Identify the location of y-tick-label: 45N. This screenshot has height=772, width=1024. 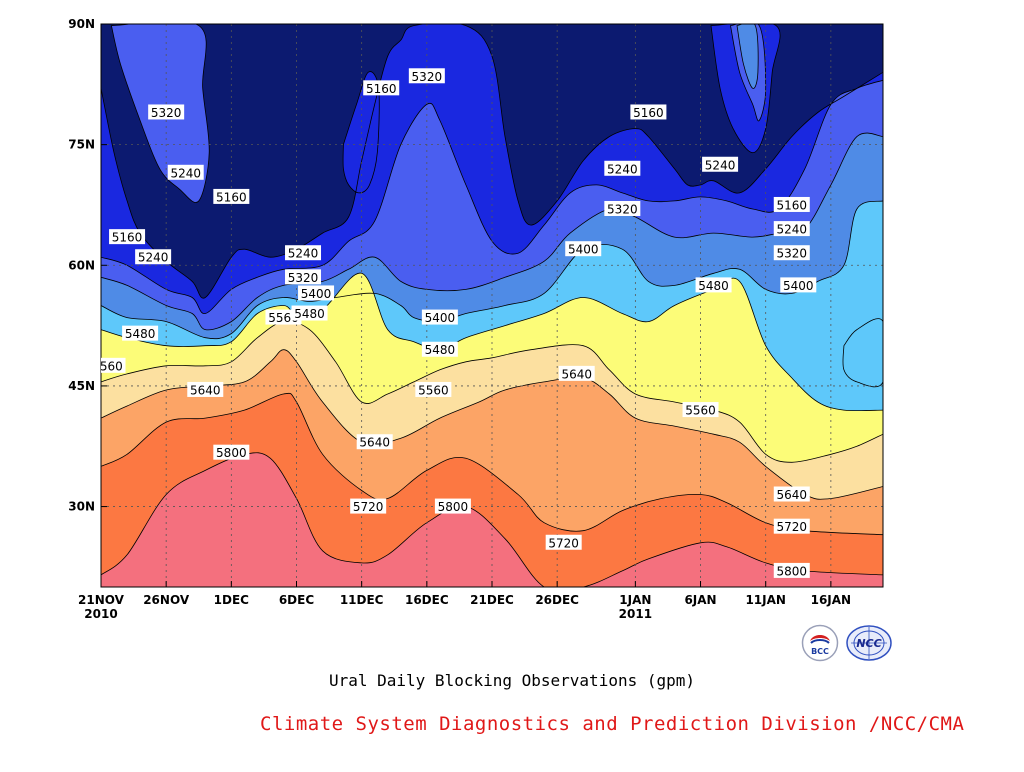
(81, 386).